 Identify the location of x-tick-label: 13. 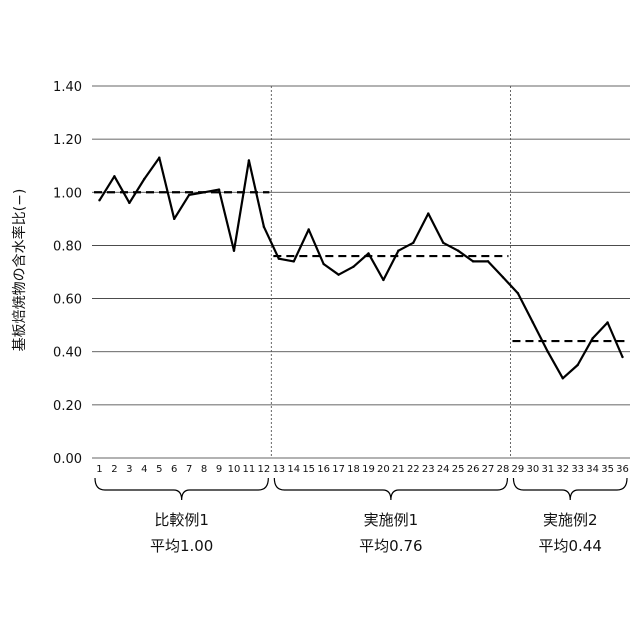
(278, 469).